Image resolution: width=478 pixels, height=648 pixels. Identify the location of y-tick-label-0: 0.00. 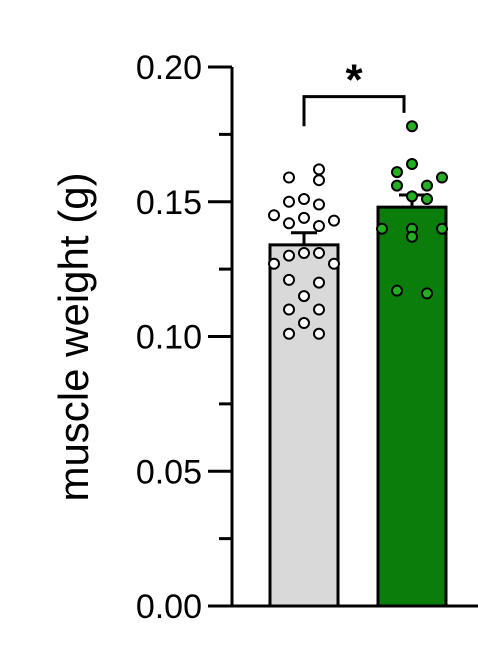
(169, 607).